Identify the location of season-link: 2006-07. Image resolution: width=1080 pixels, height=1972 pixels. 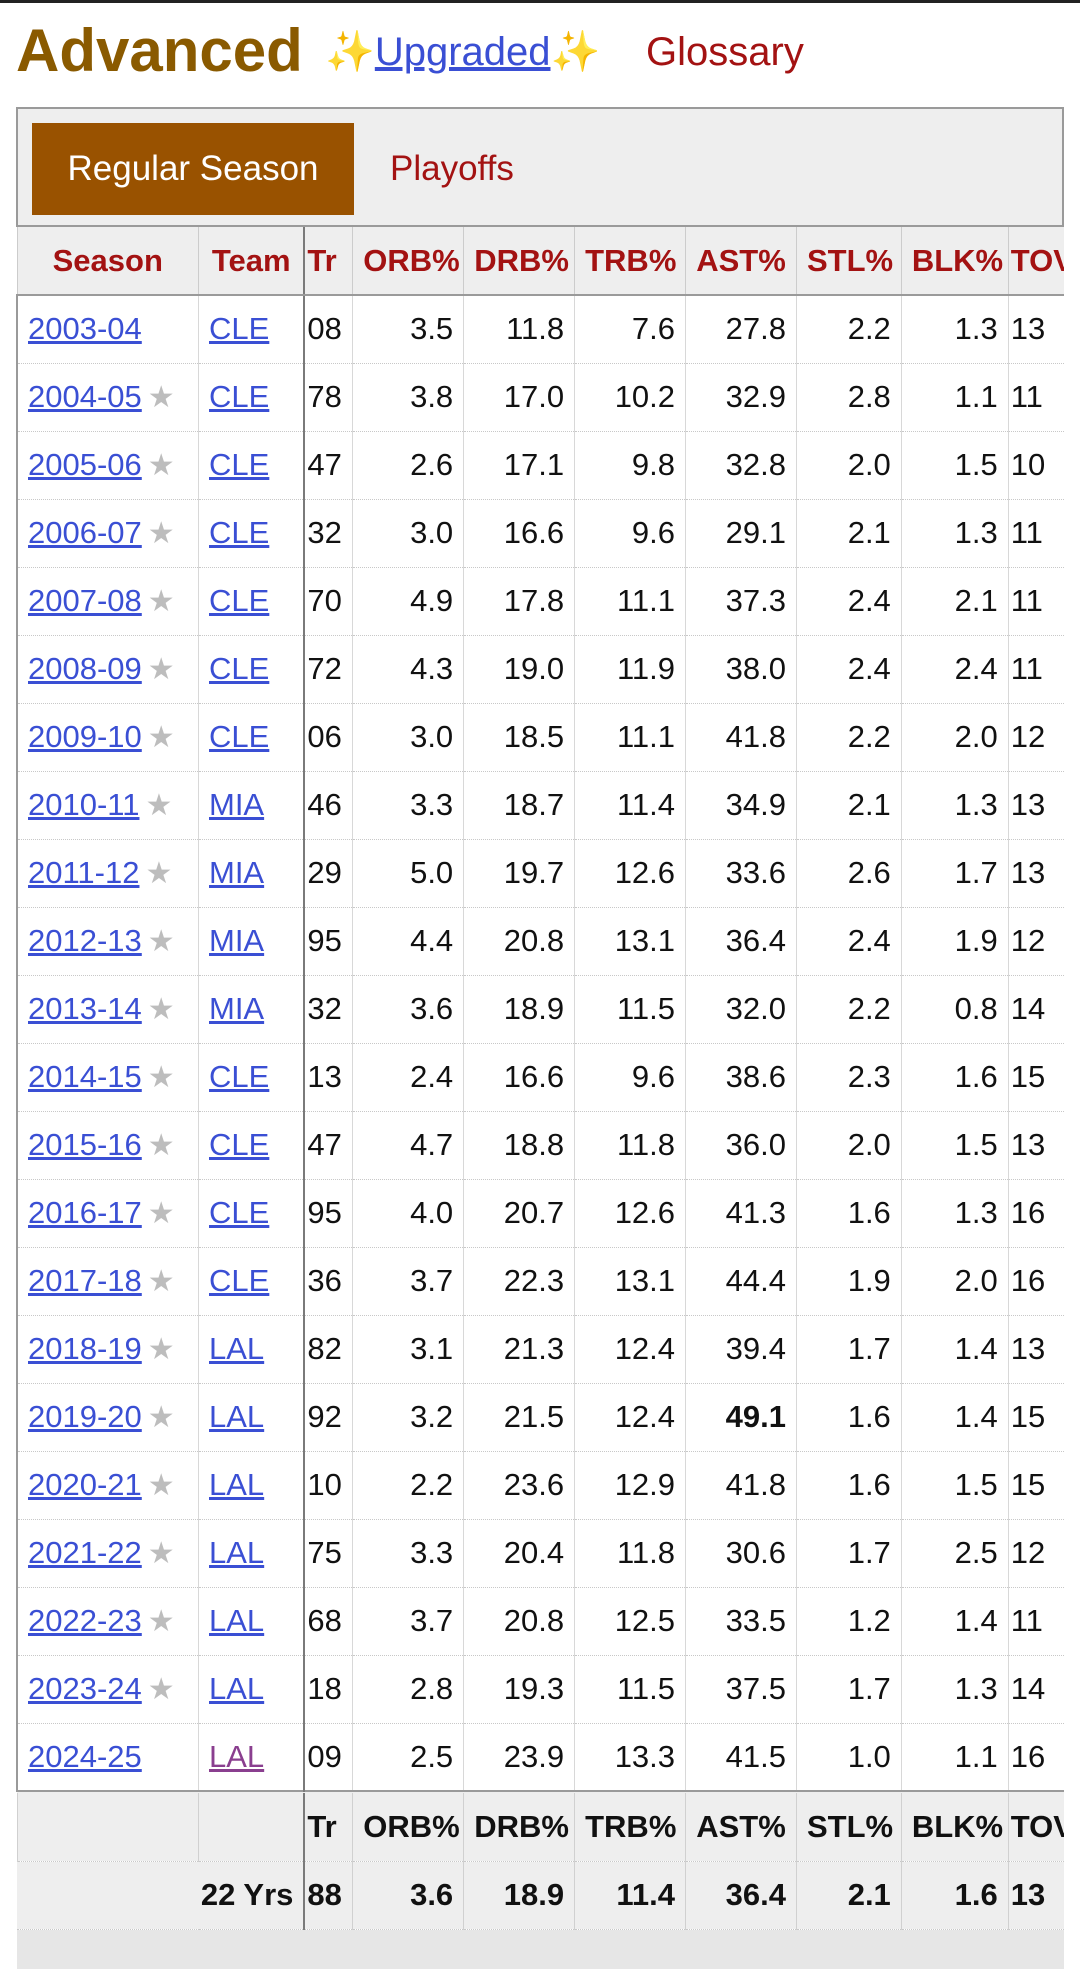
(85, 532).